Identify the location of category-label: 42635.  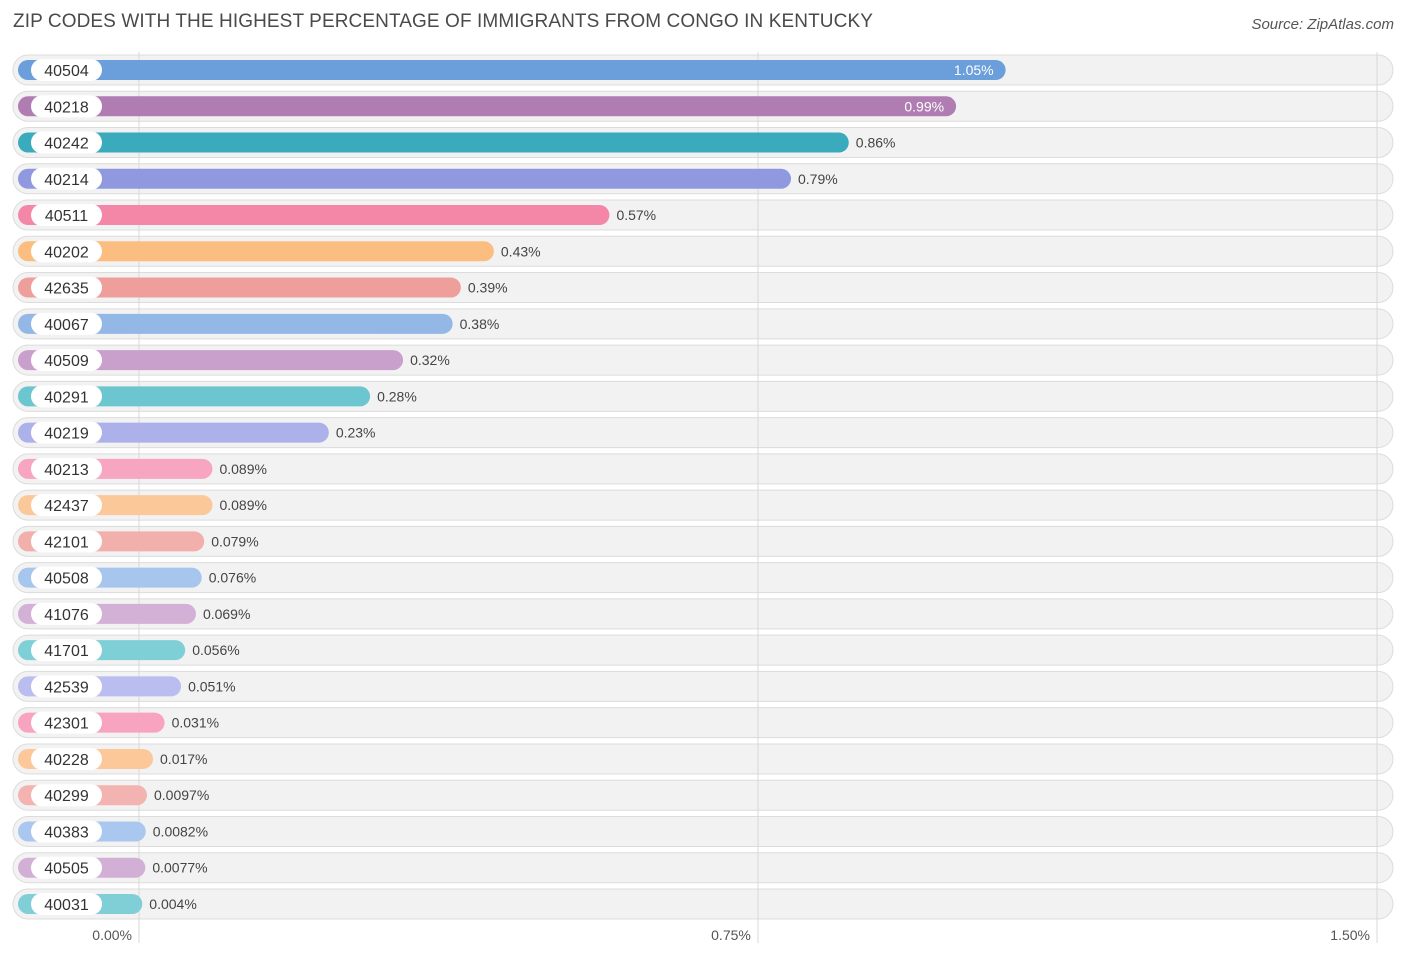
(66, 289).